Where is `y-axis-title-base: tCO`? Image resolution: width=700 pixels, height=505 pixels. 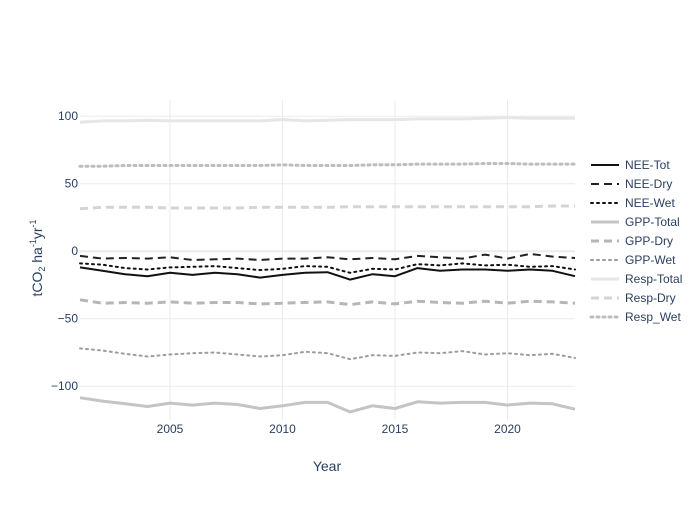
y-axis-title-base: tCO is located at coordinates (37, 284).